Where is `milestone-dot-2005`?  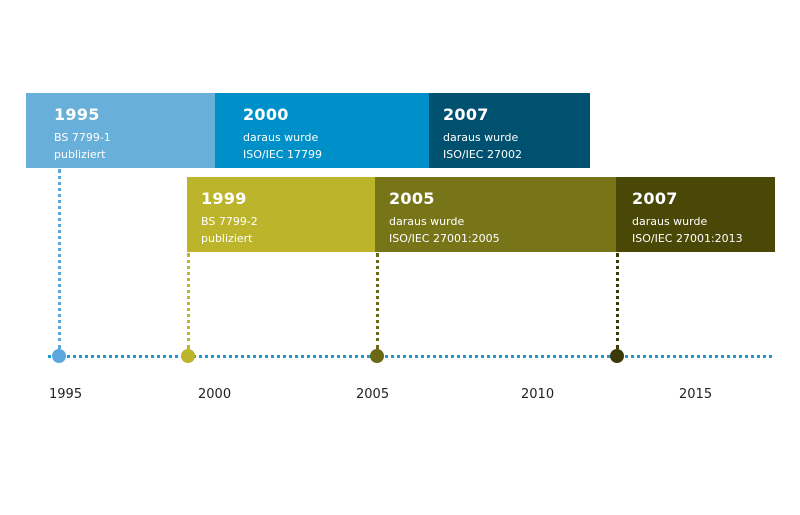 milestone-dot-2005 is located at coordinates (377, 356).